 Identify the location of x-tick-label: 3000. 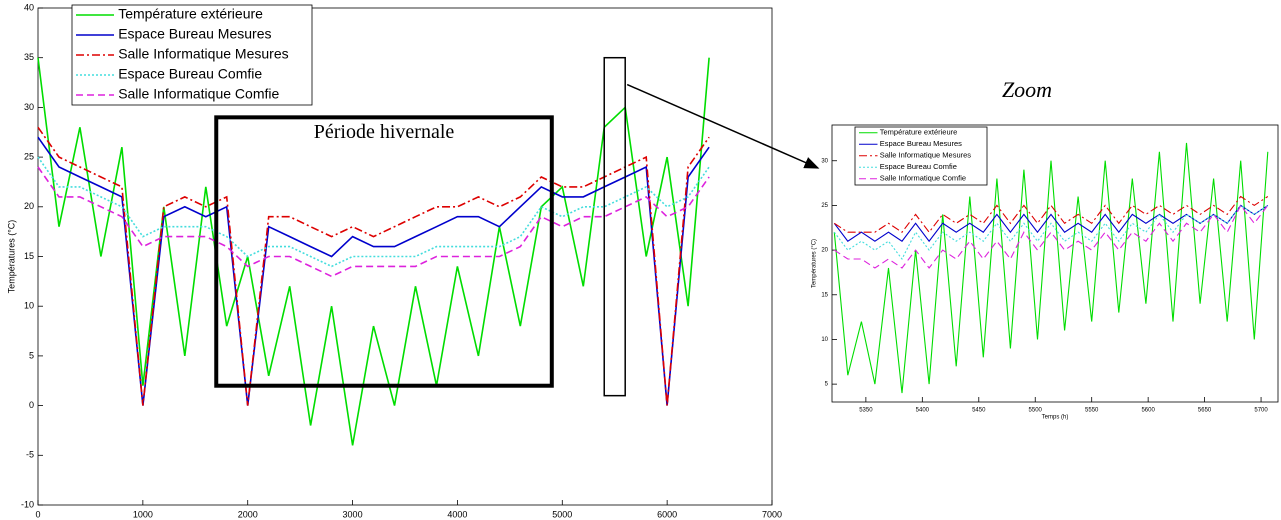
(353, 514).